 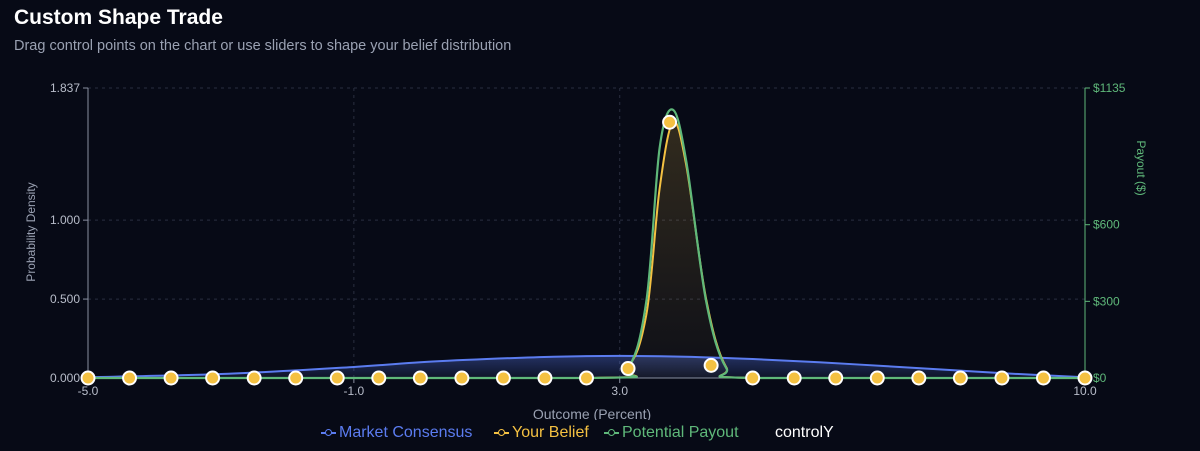 What do you see at coordinates (354, 391) in the screenshot?
I see `x-tick-label: -1.0` at bounding box center [354, 391].